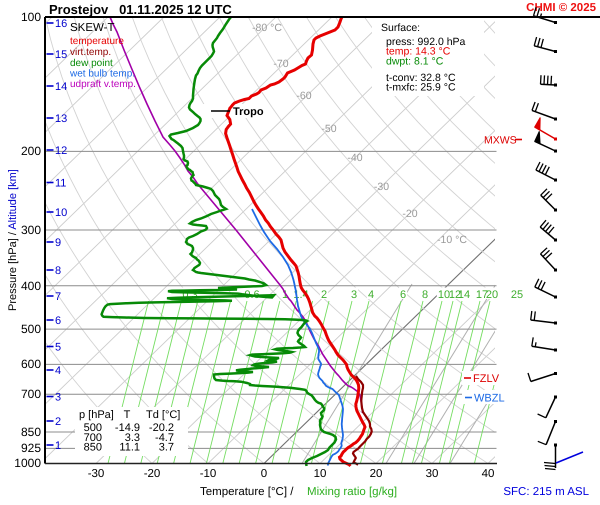 The height and width of the screenshot is (505, 600). What do you see at coordinates (140, 9) in the screenshot?
I see `svg-text: Prostejov 01.11.2025 12 UTC` at bounding box center [140, 9].